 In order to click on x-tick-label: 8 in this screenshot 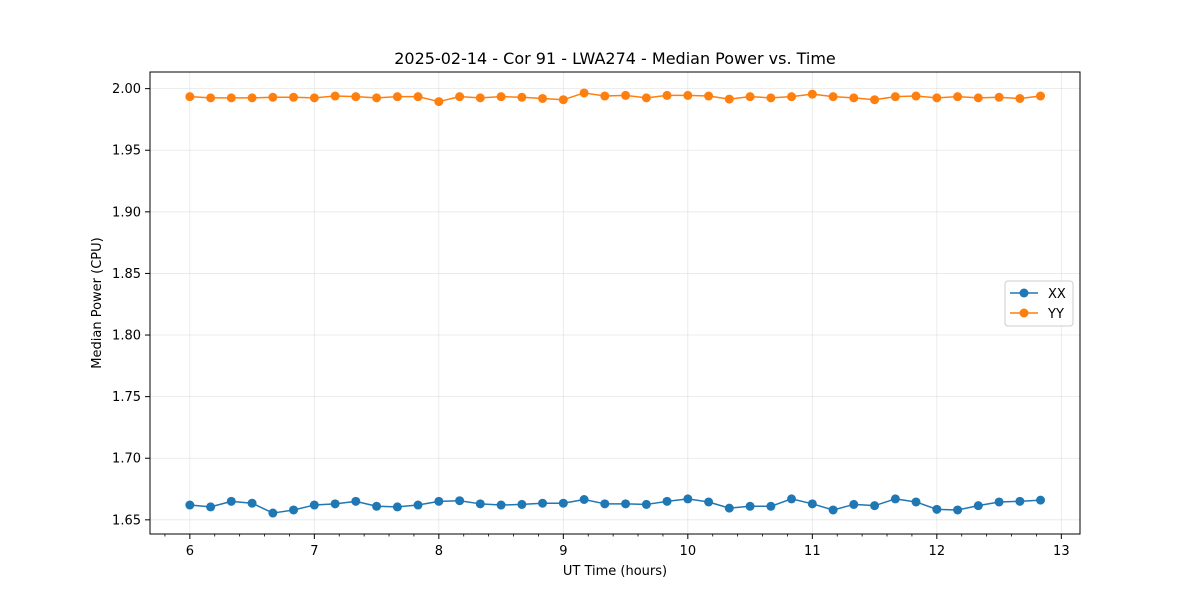, I will do `click(439, 551)`.